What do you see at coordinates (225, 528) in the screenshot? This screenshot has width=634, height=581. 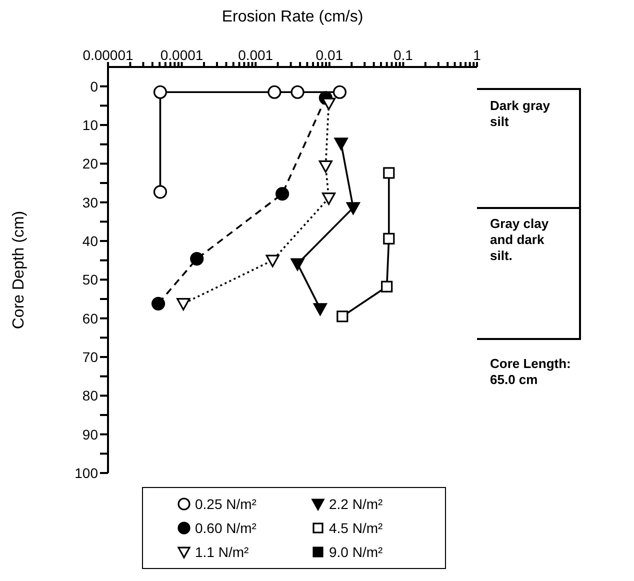 I see `legend-label: 0.60 N/m²` at bounding box center [225, 528].